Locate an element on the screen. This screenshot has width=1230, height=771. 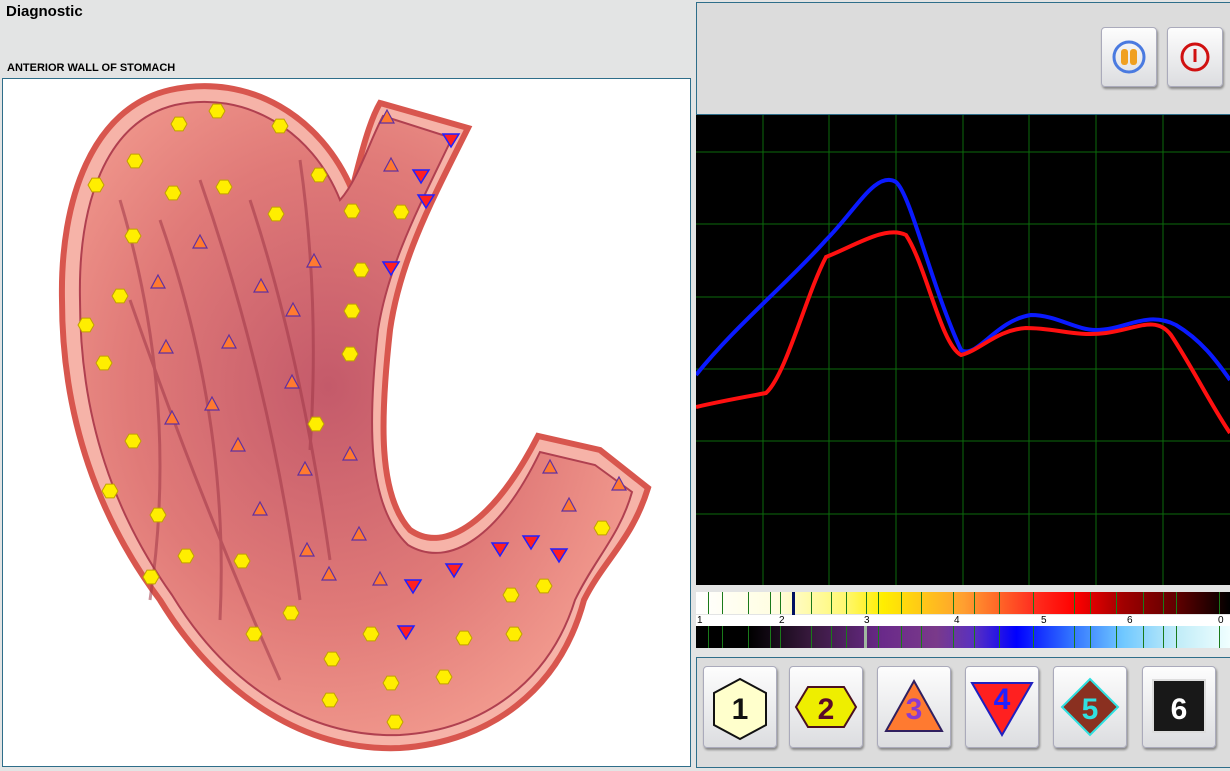
power-button is located at coordinates (1195, 57).